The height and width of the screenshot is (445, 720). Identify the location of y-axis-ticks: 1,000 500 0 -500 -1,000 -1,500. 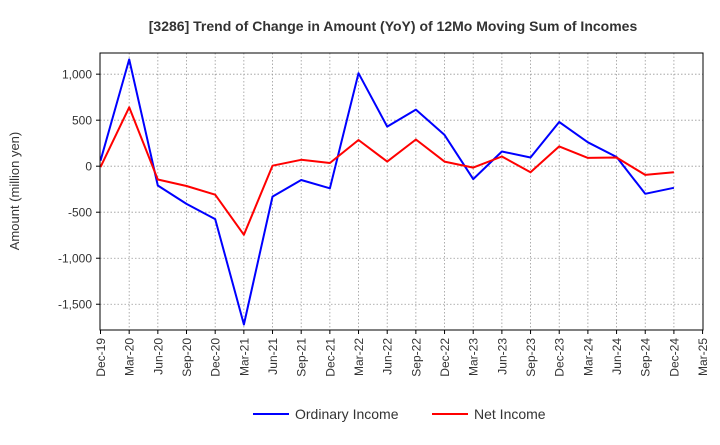
(79, 190).